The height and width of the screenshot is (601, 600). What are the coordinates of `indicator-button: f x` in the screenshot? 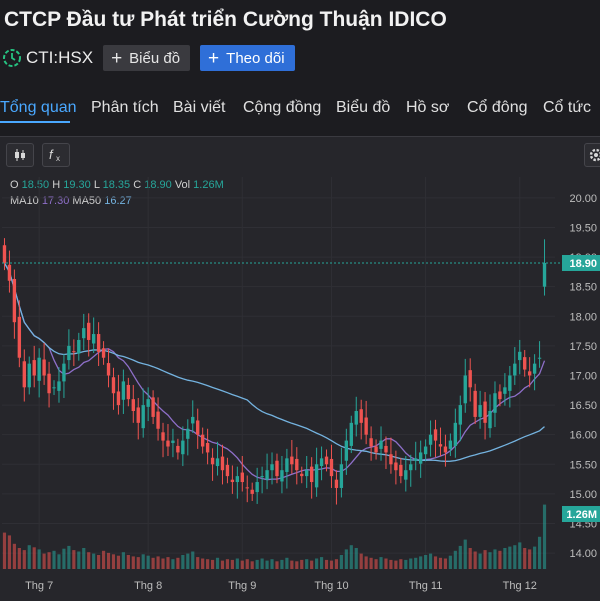 It's located at (56, 155).